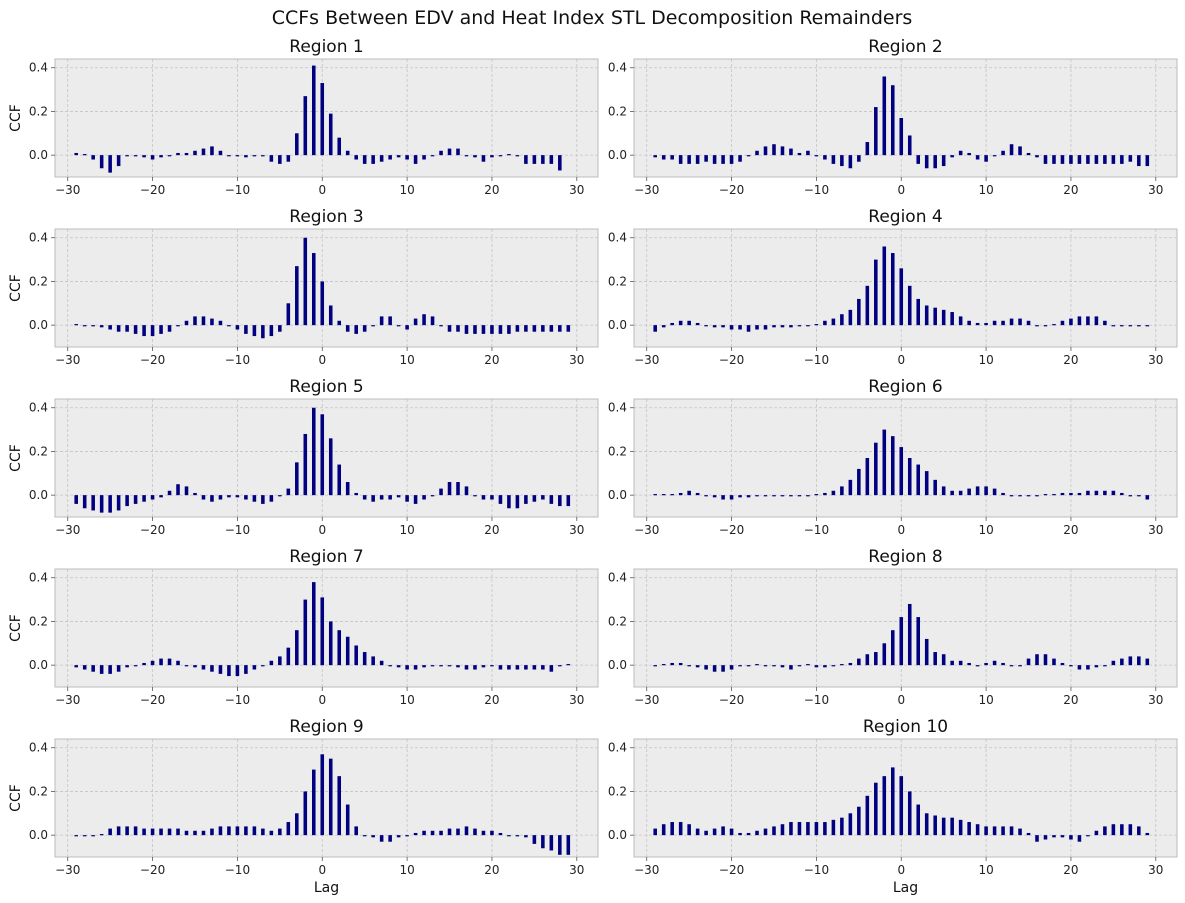 The height and width of the screenshot is (903, 1185). I want to click on x-tick-label: 30, so click(576, 870).